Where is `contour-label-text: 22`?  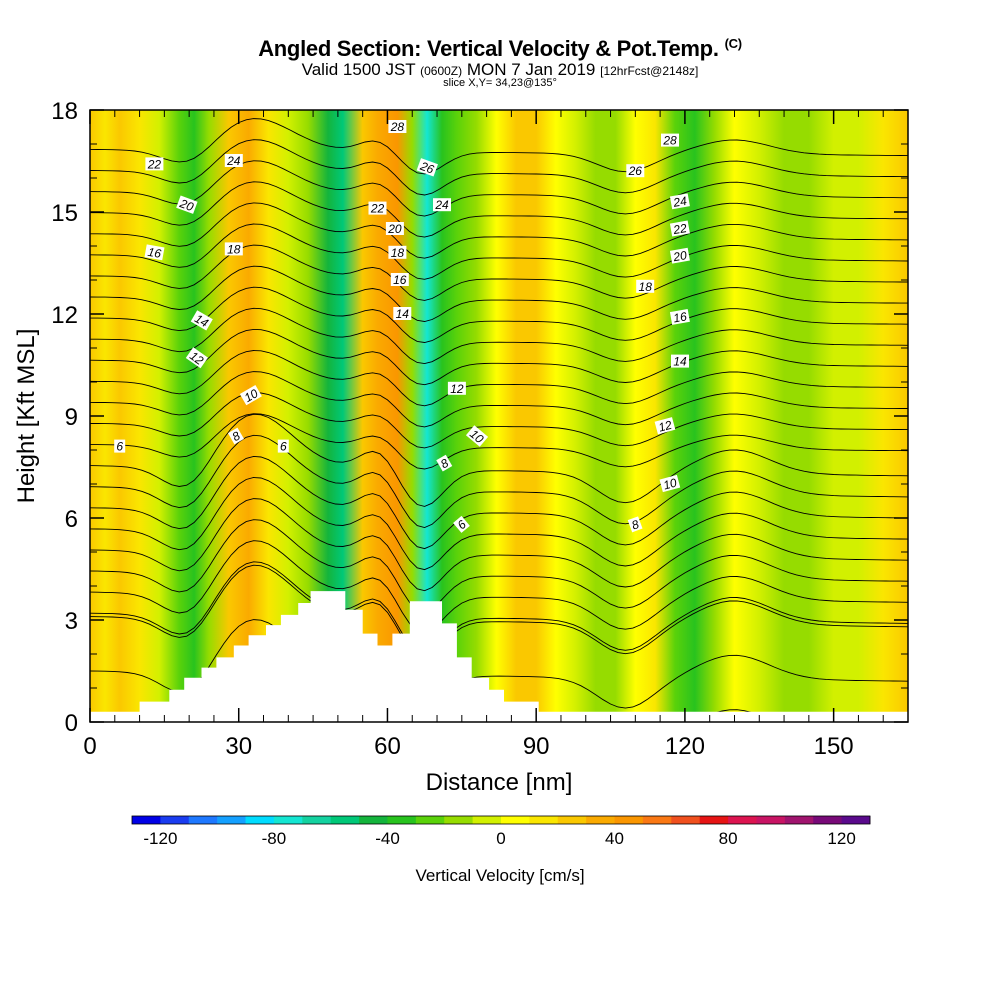 contour-label-text: 22 is located at coordinates (679, 229).